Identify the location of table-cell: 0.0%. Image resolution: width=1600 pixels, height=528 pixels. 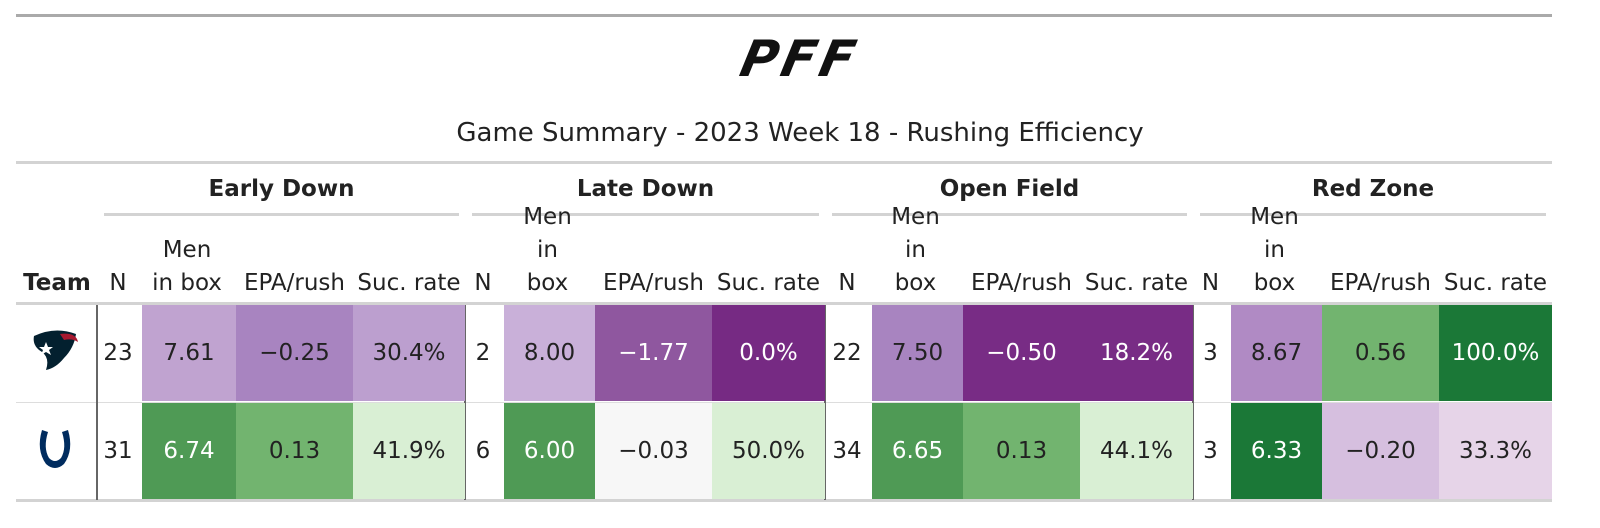
(768, 353).